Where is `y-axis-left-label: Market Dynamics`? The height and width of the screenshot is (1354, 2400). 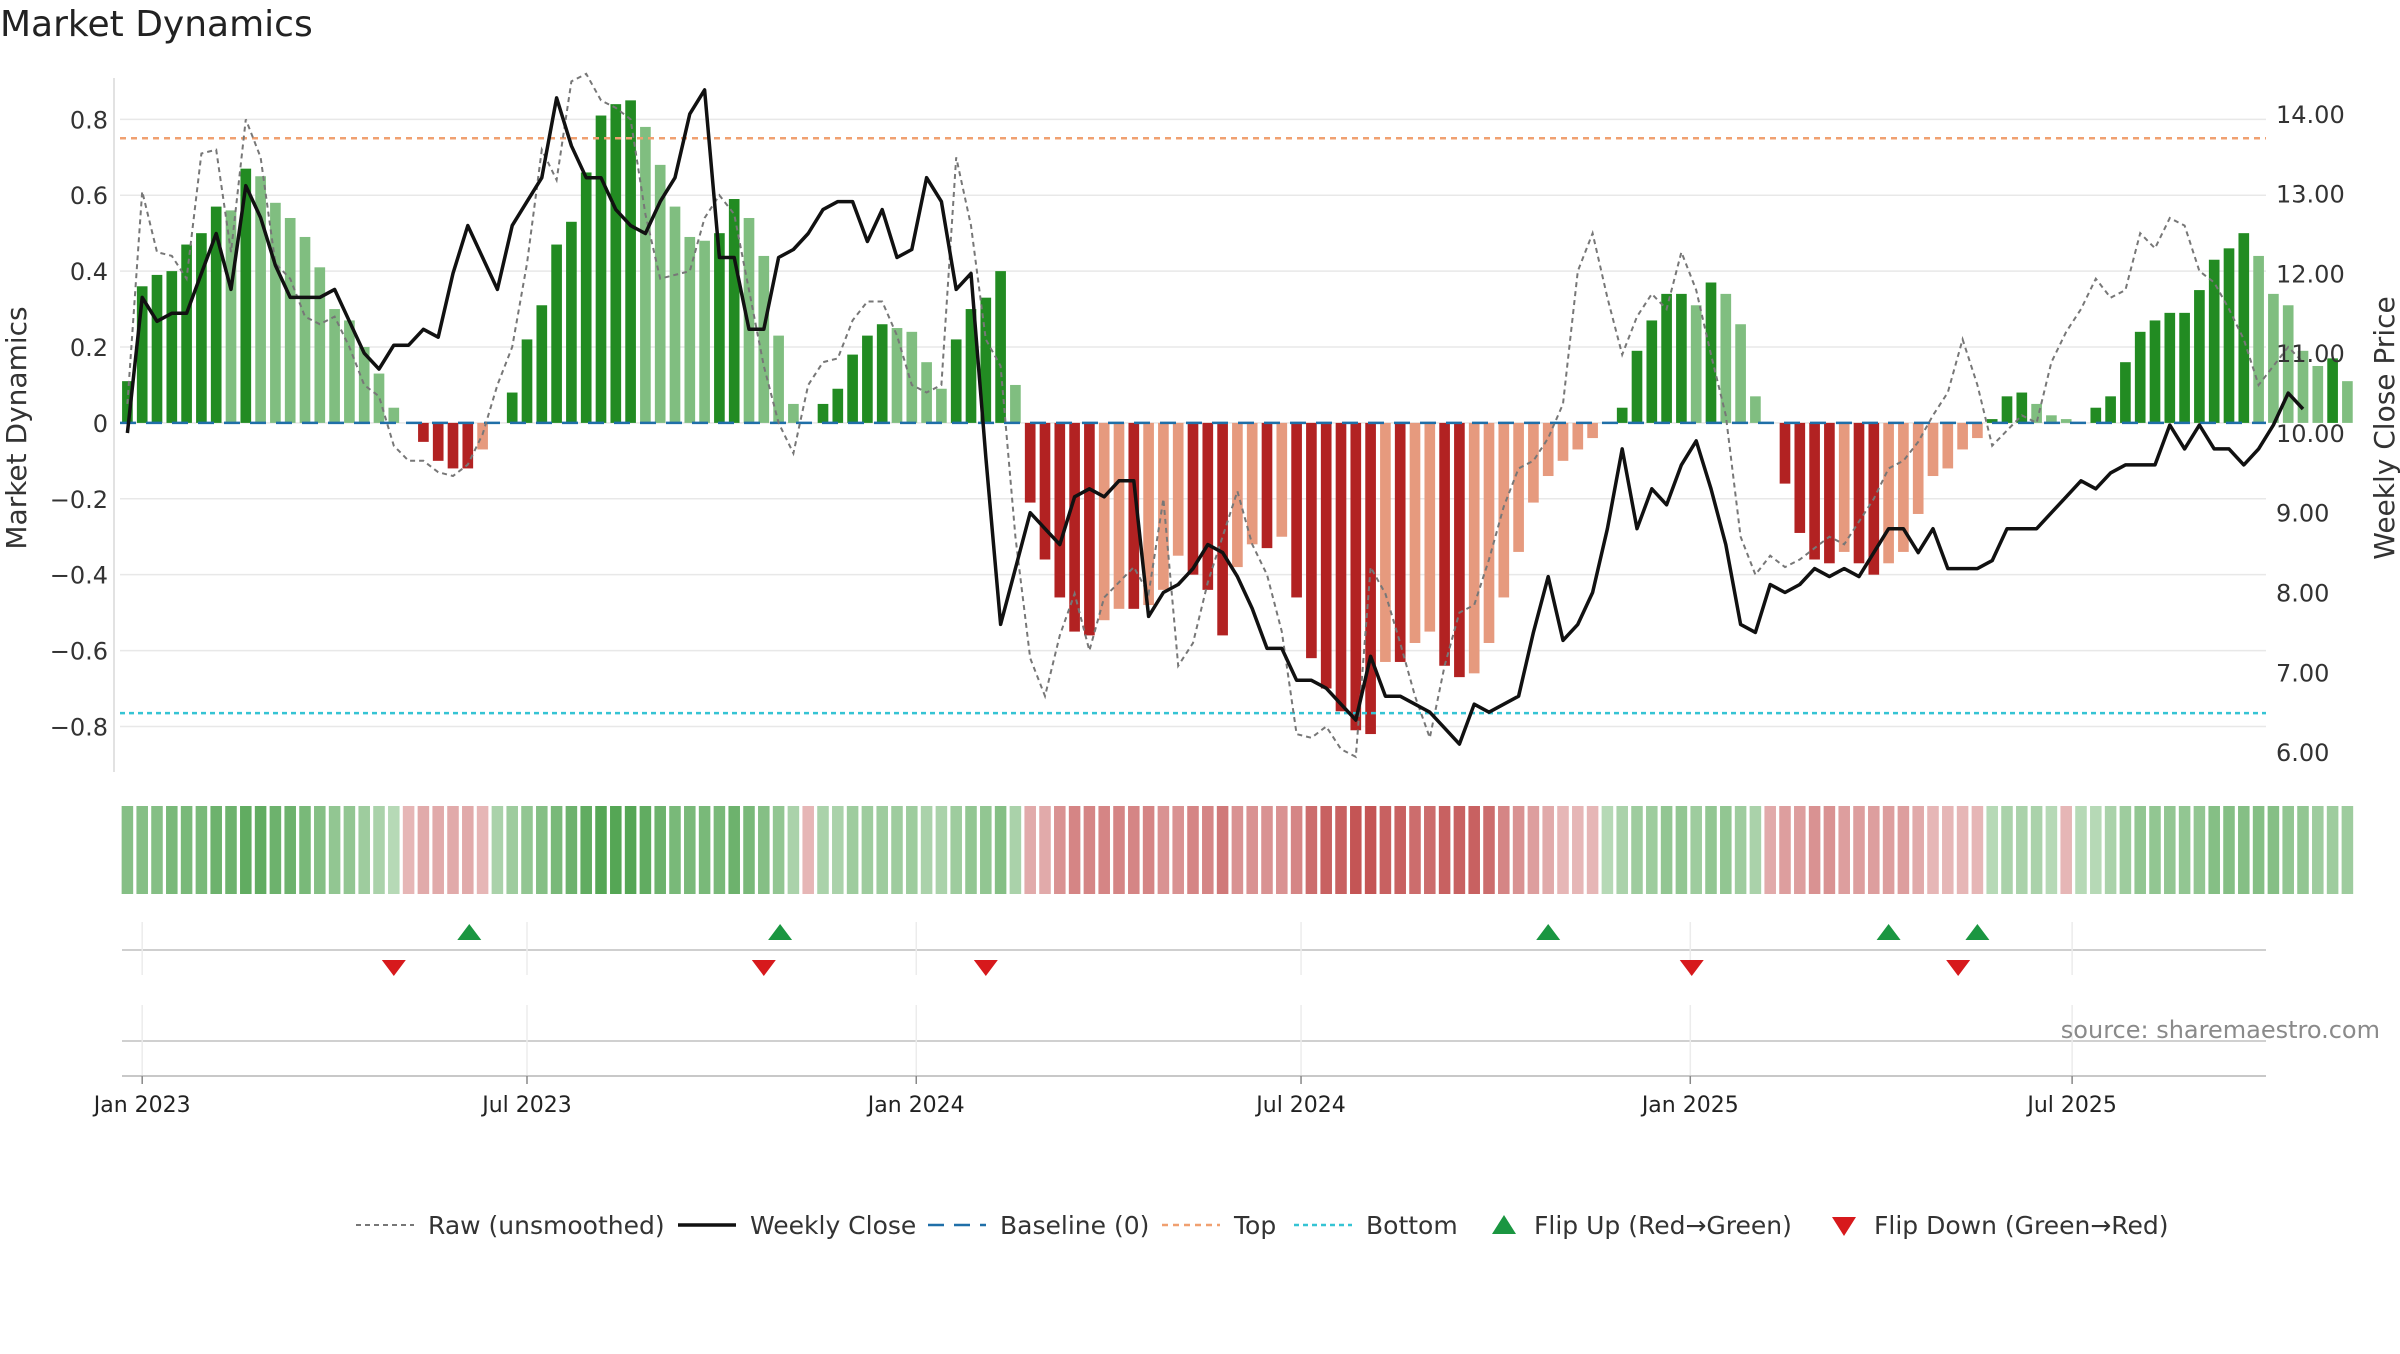
y-axis-left-label: Market Dynamics is located at coordinates (16, 427).